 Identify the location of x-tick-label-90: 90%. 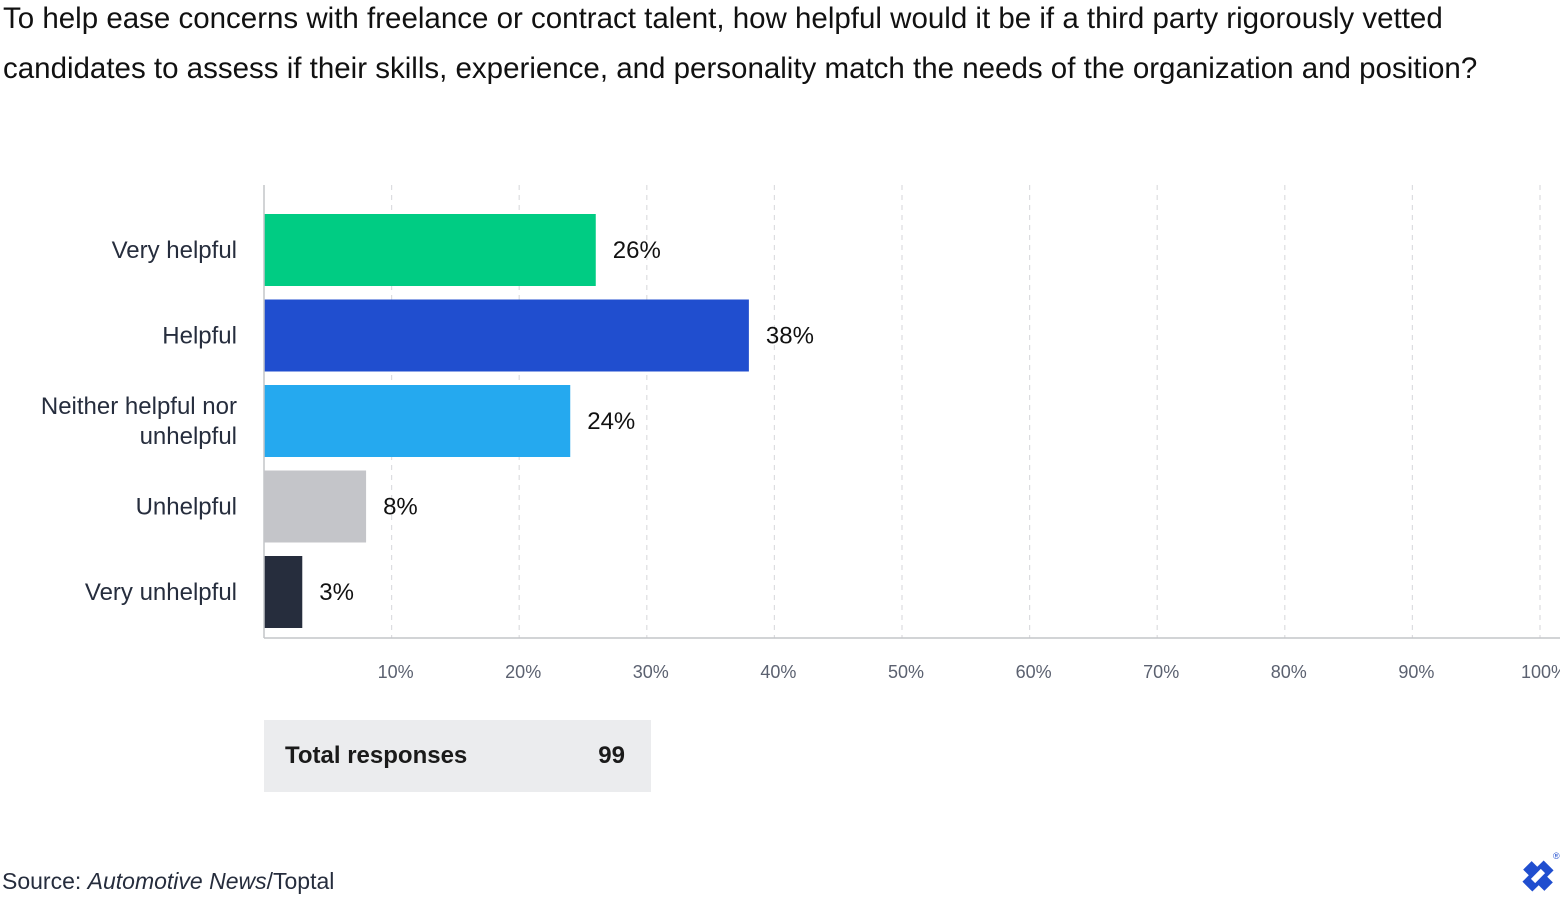
(1416, 672).